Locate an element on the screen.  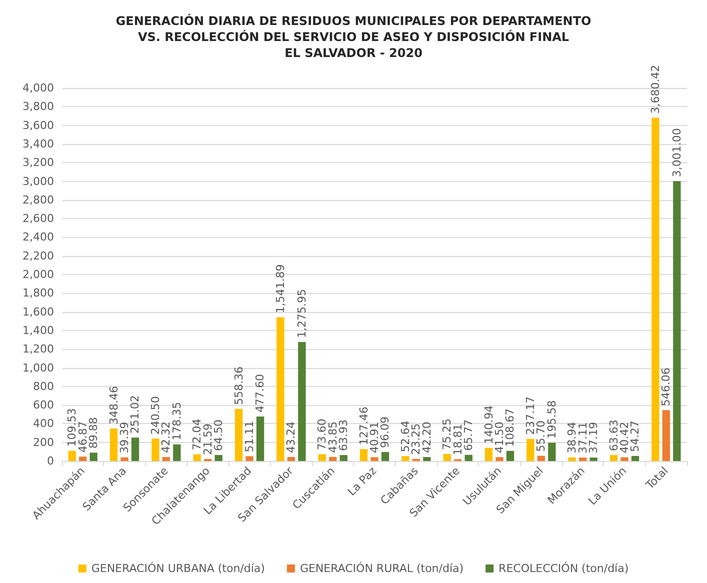
x-tick-label: La Paz is located at coordinates (362, 481).